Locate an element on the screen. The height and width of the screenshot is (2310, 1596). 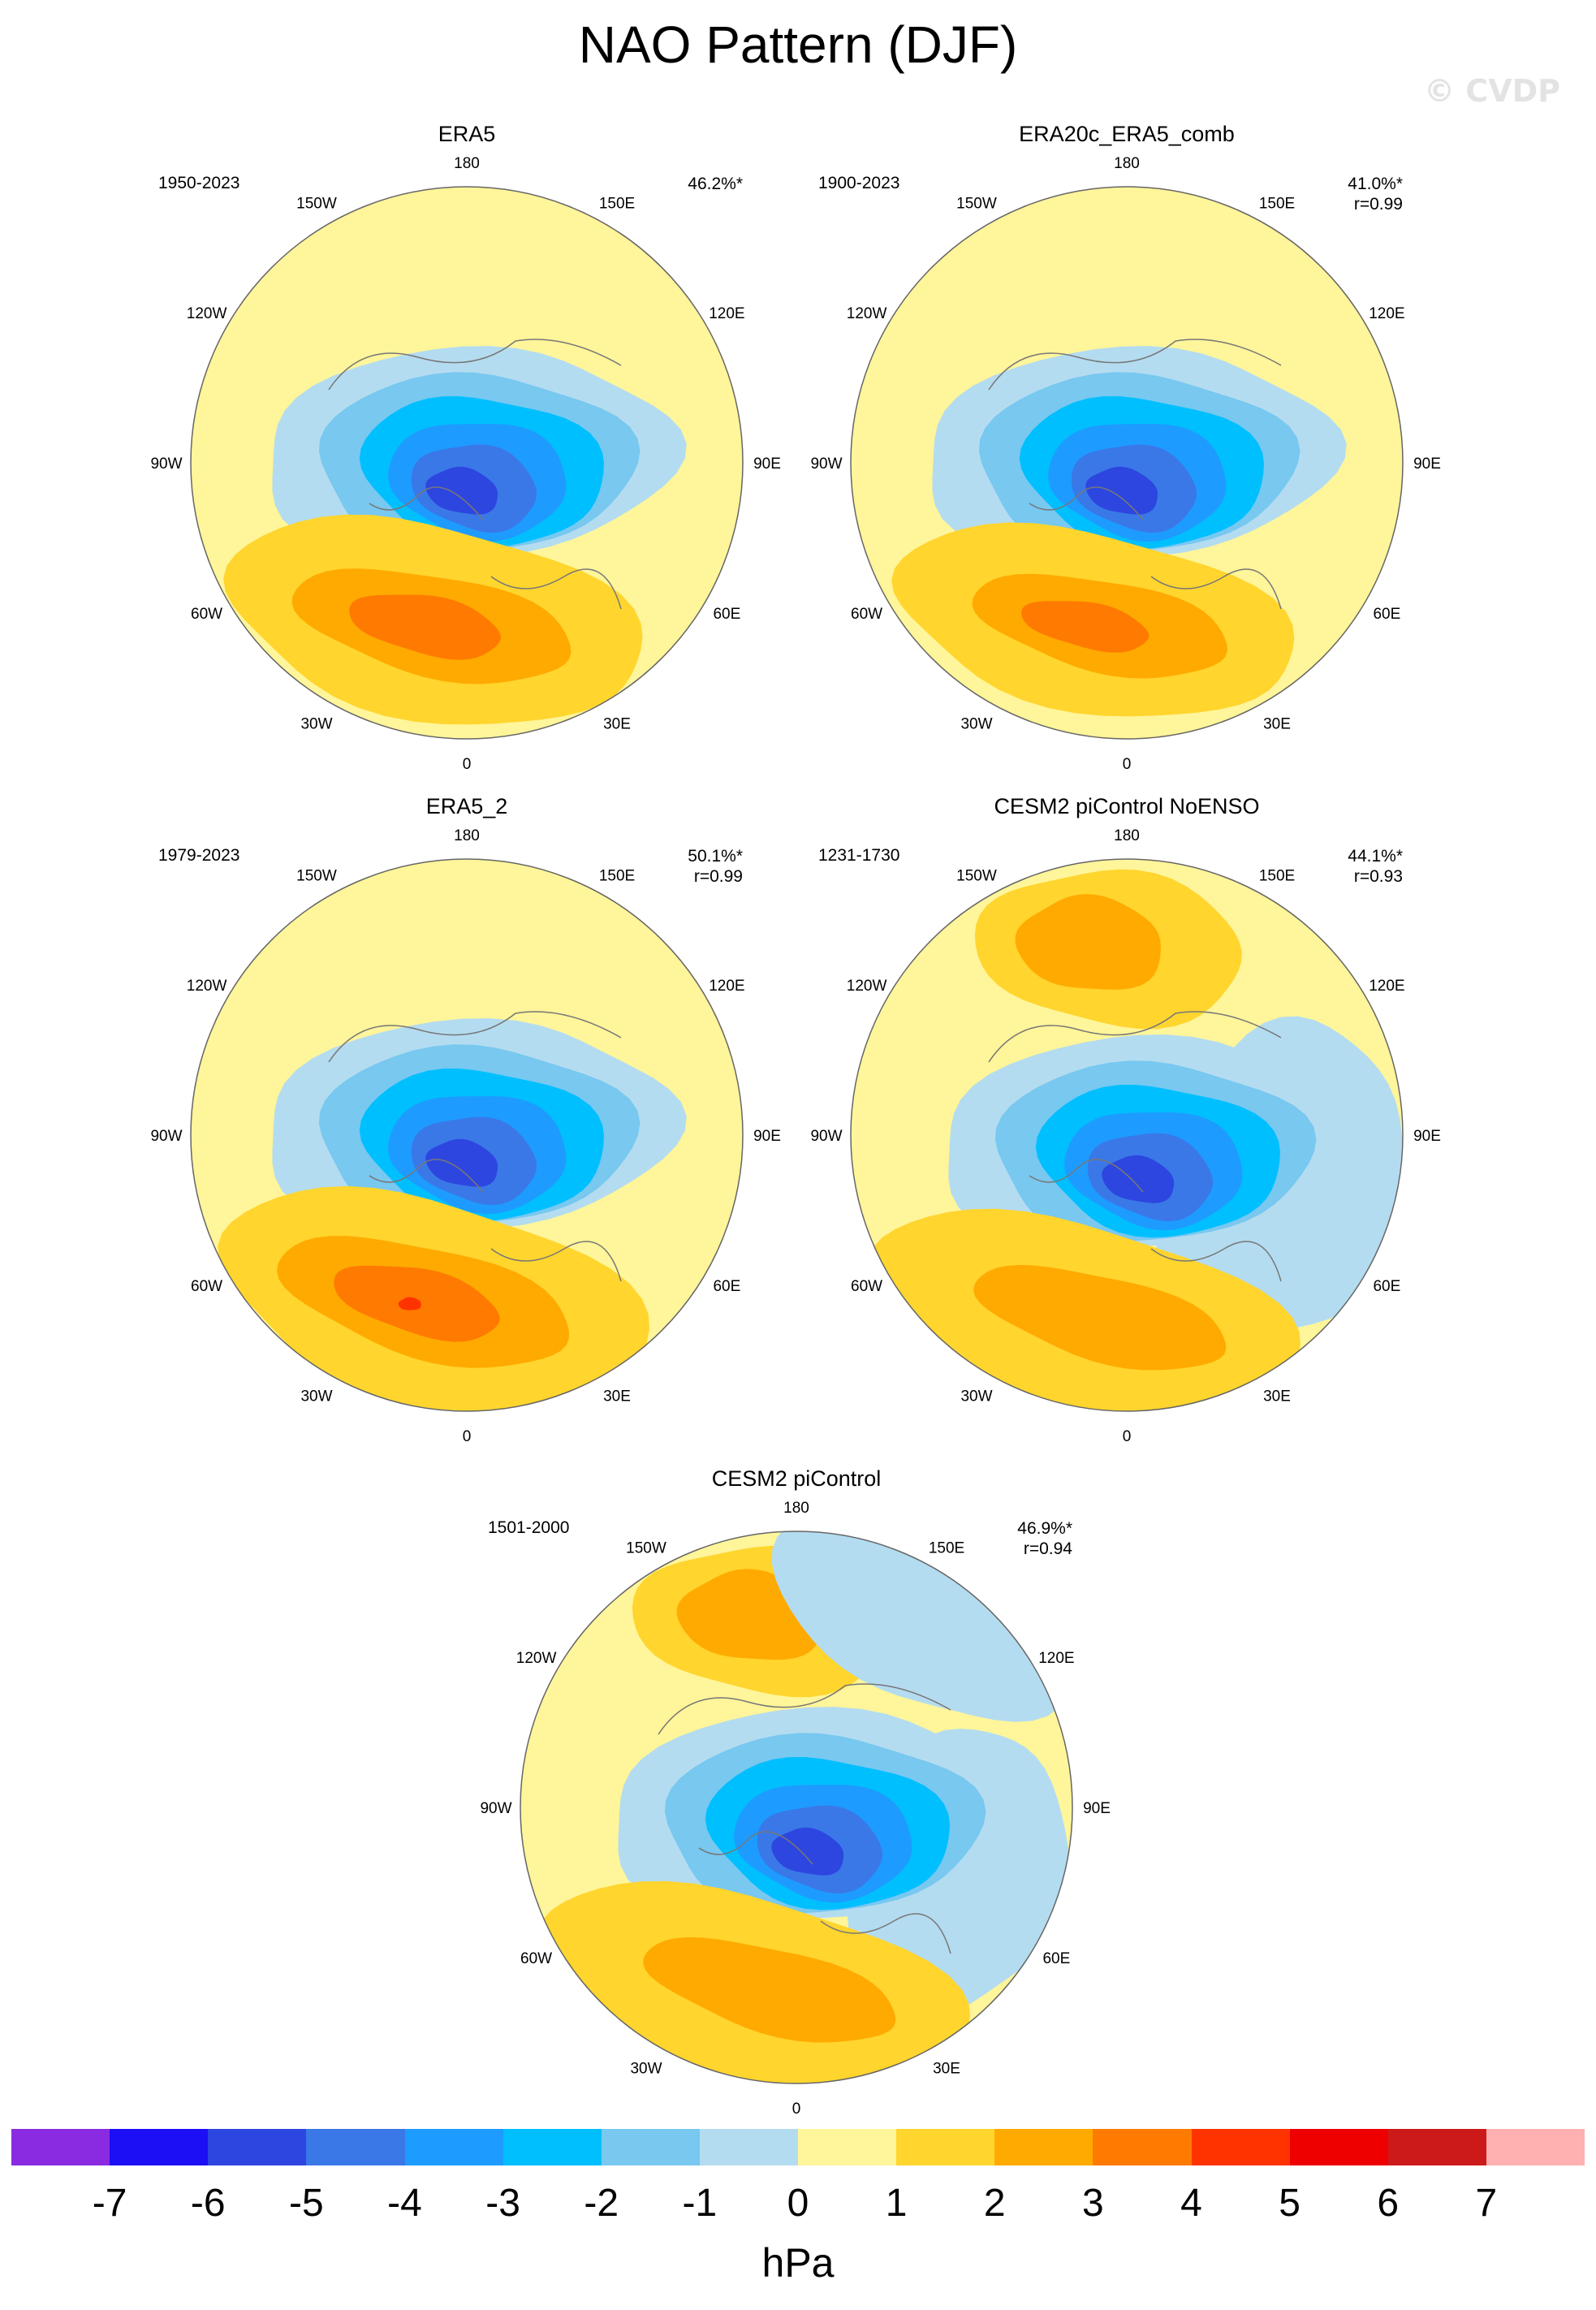
colorbar-tick-label: 5 is located at coordinates (1290, 2203).